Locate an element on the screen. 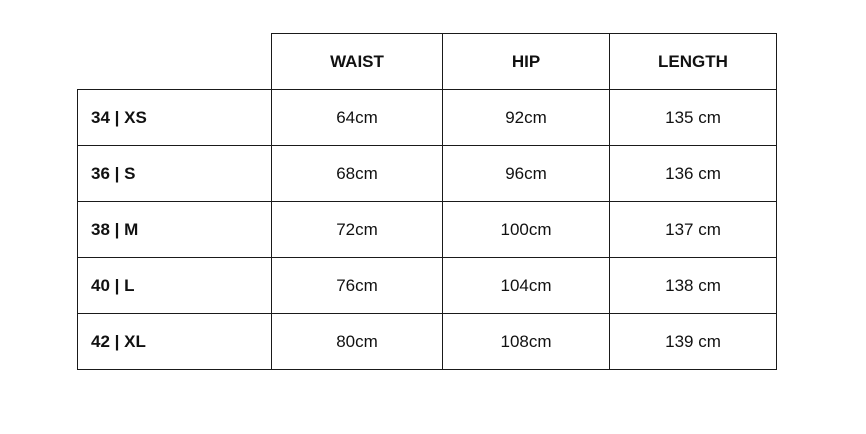 The image size is (866, 434). waist-cell: 80cm is located at coordinates (357, 341).